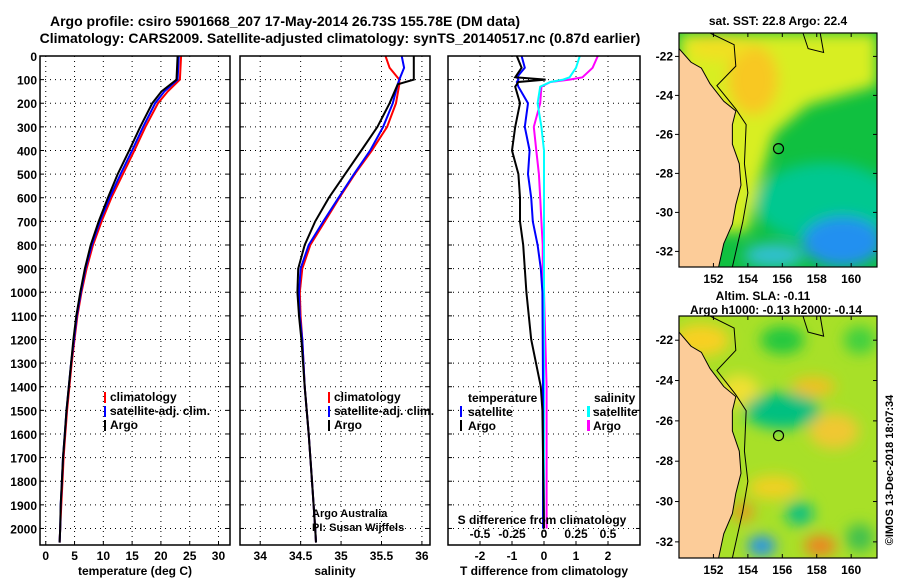 The image size is (900, 585). I want to click on series-line-satellite-adj-clim-, so click(351, 299).